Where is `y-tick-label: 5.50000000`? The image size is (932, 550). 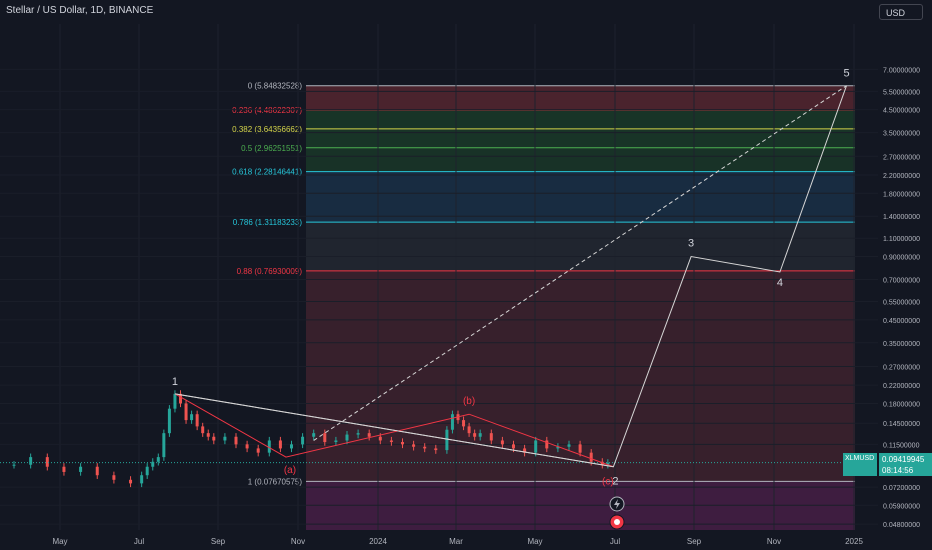
y-tick-label: 5.50000000 is located at coordinates (901, 92).